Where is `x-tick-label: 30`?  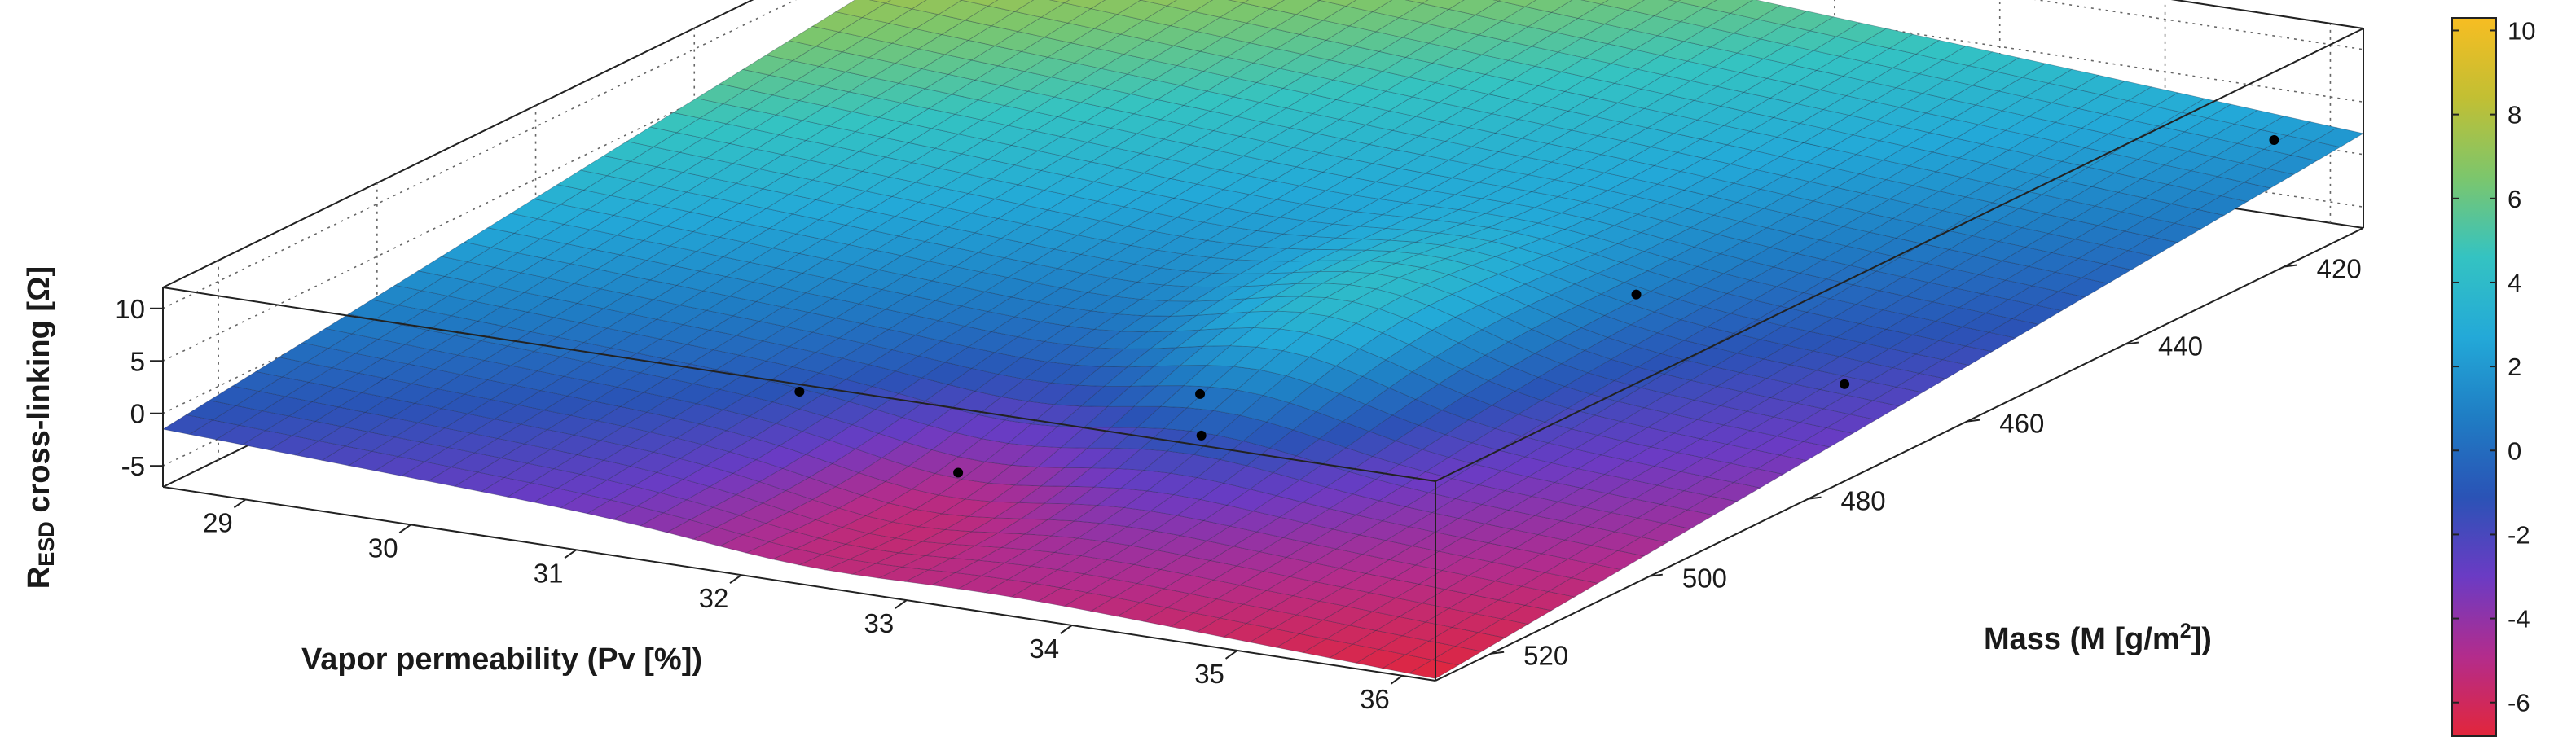
x-tick-label: 30 is located at coordinates (383, 548).